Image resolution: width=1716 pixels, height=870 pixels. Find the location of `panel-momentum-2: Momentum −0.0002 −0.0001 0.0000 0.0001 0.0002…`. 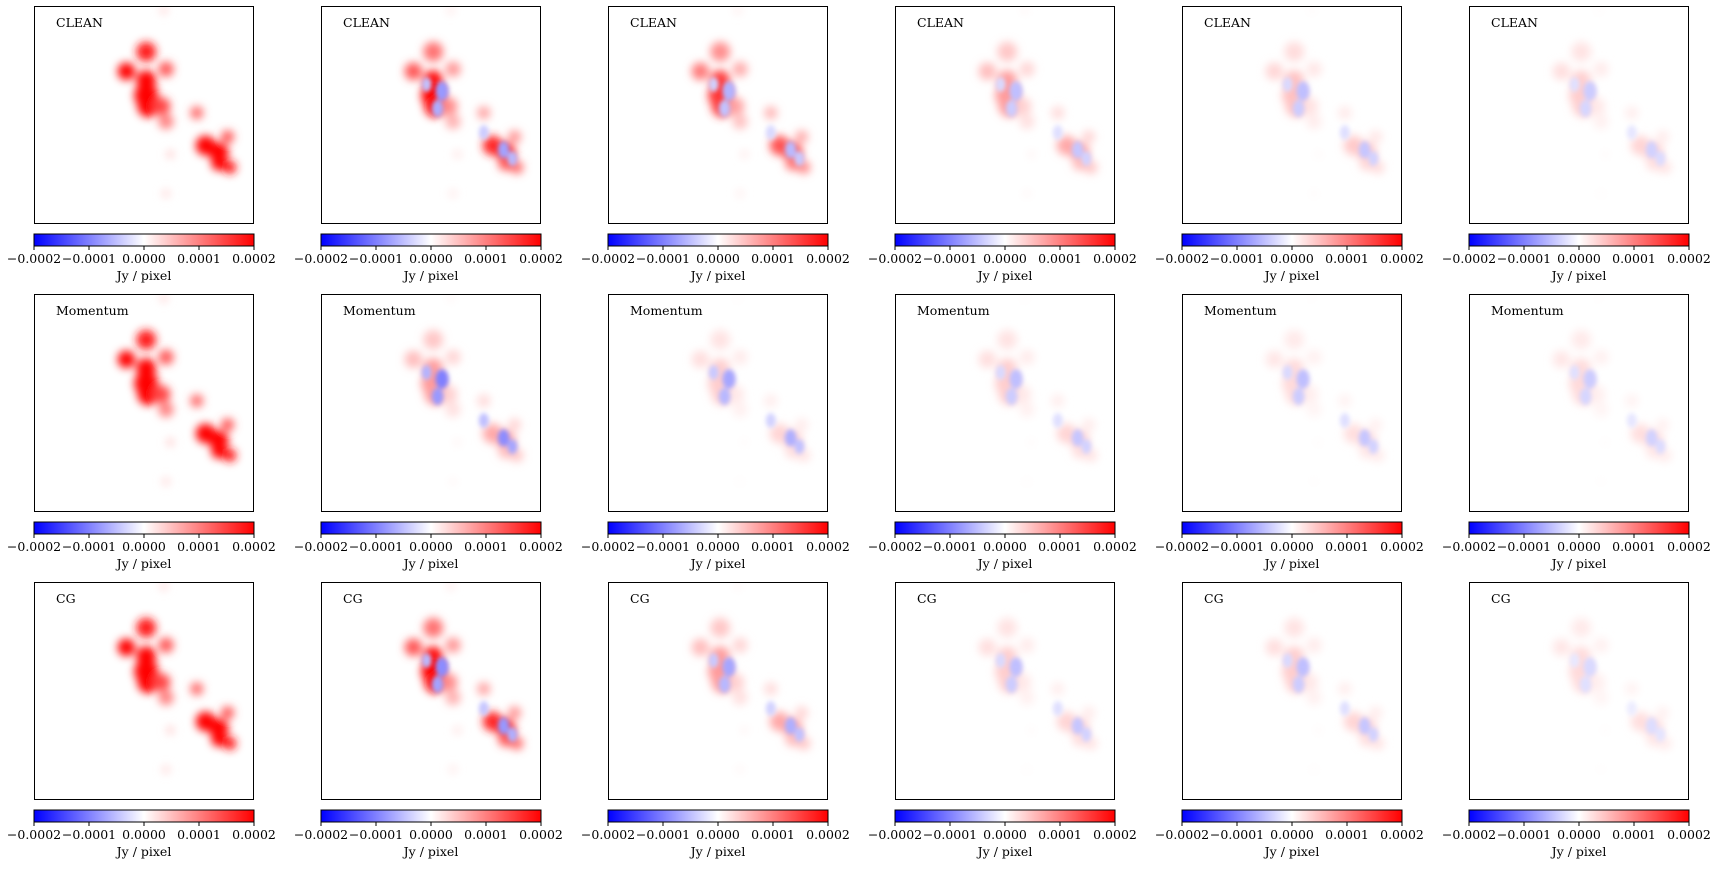

panel-momentum-2: Momentum −0.0002 −0.0001 0.0000 0.0001 0.0002… is located at coordinates (428, 432).